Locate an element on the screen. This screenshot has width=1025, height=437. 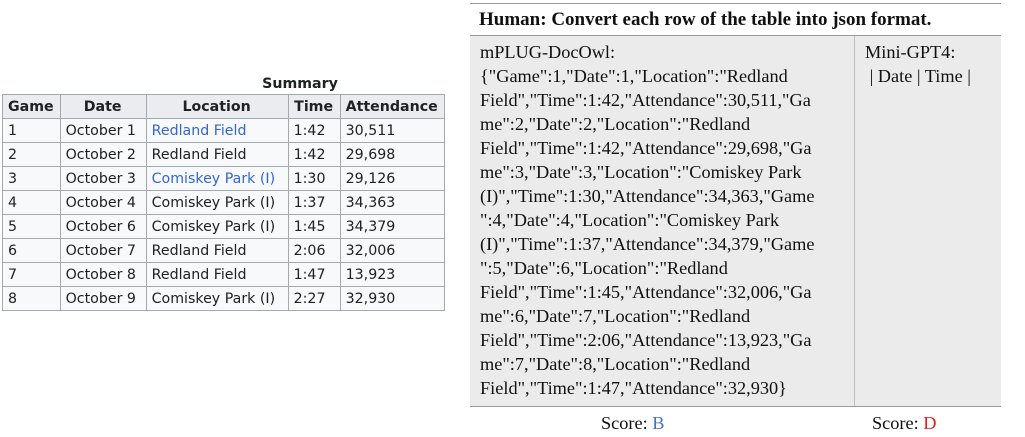
response-line: | Date | Time | is located at coordinates (918, 76).